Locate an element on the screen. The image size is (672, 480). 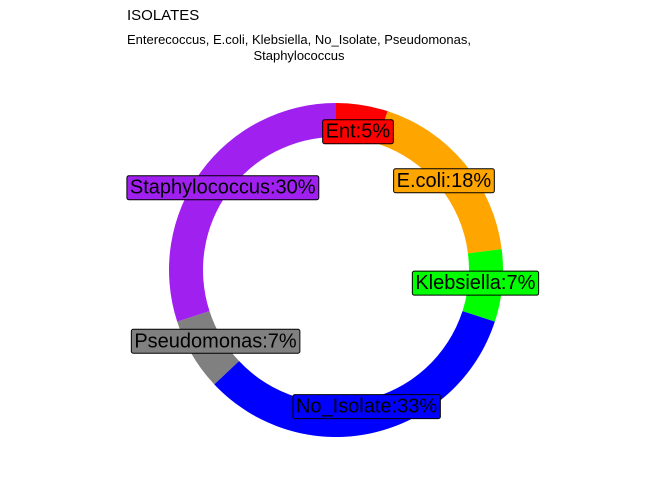
label-text: Ent:5% is located at coordinates (358, 132).